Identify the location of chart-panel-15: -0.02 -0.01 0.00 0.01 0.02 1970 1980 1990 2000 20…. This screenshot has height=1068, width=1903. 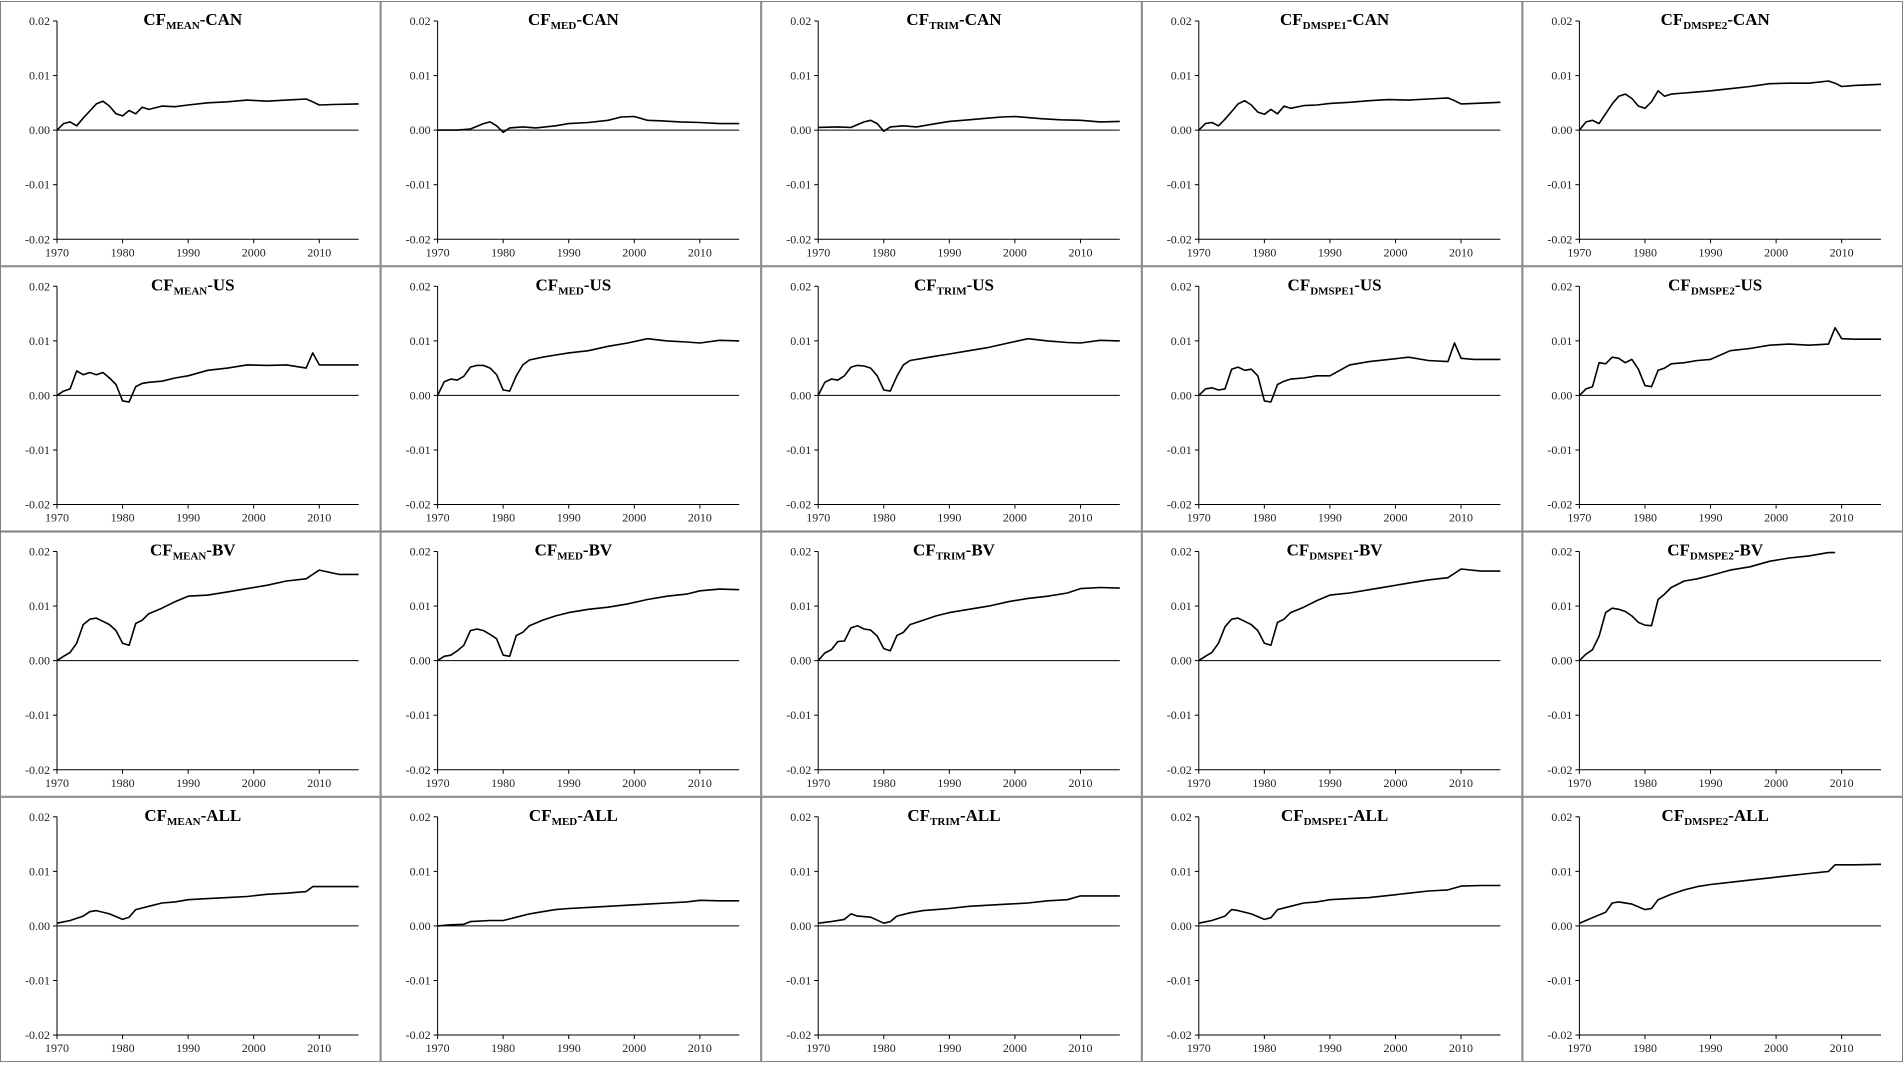
(1712, 664).